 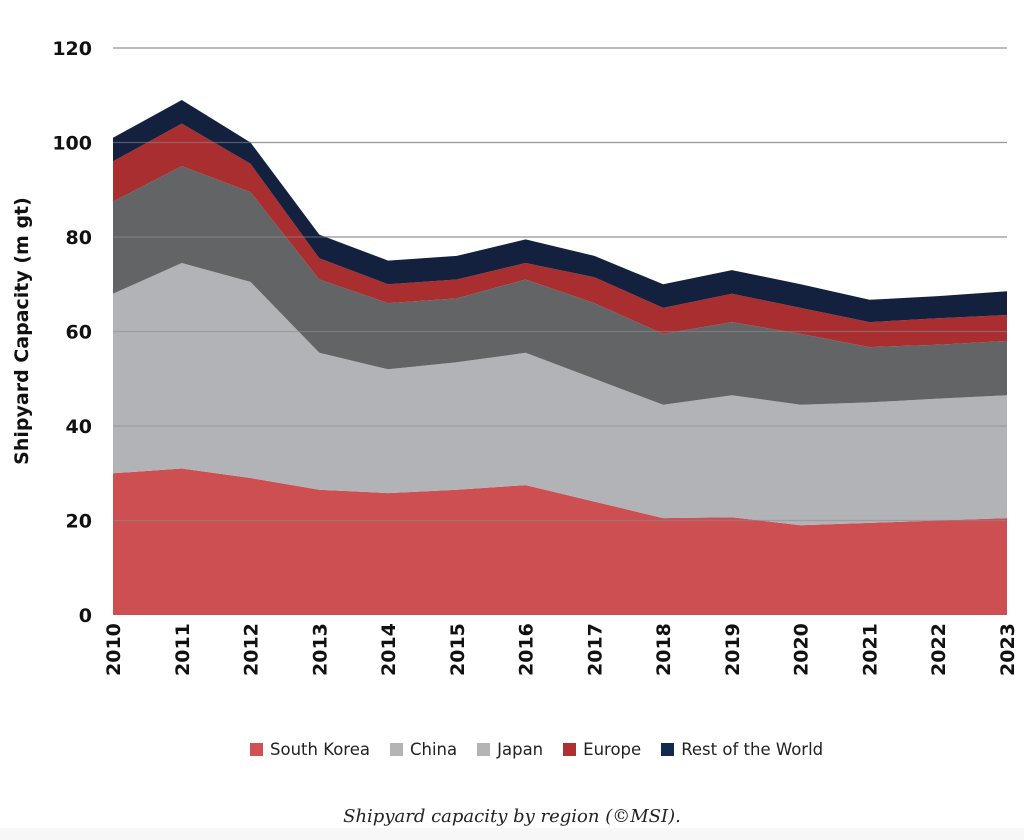 What do you see at coordinates (939, 649) in the screenshot?
I see `x-tick-label: 2022` at bounding box center [939, 649].